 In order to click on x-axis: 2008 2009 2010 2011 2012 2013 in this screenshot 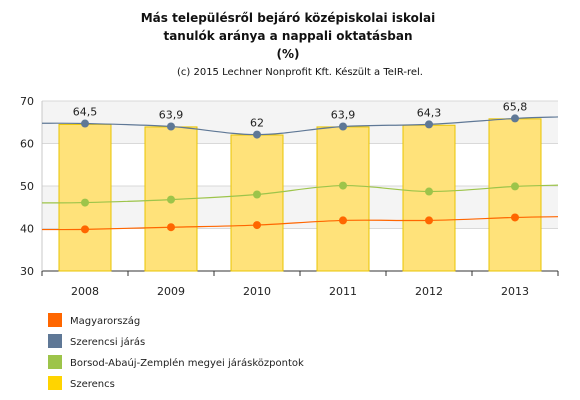, I will do `click(300, 284)`.